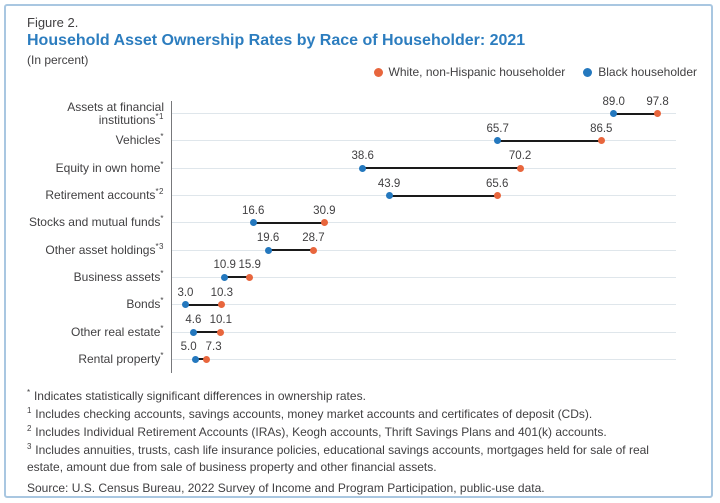 This screenshot has width=720, height=503. Describe the element at coordinates (360, 275) in the screenshot. I see `chart-row: Business assets* 10.9 15.9` at that location.